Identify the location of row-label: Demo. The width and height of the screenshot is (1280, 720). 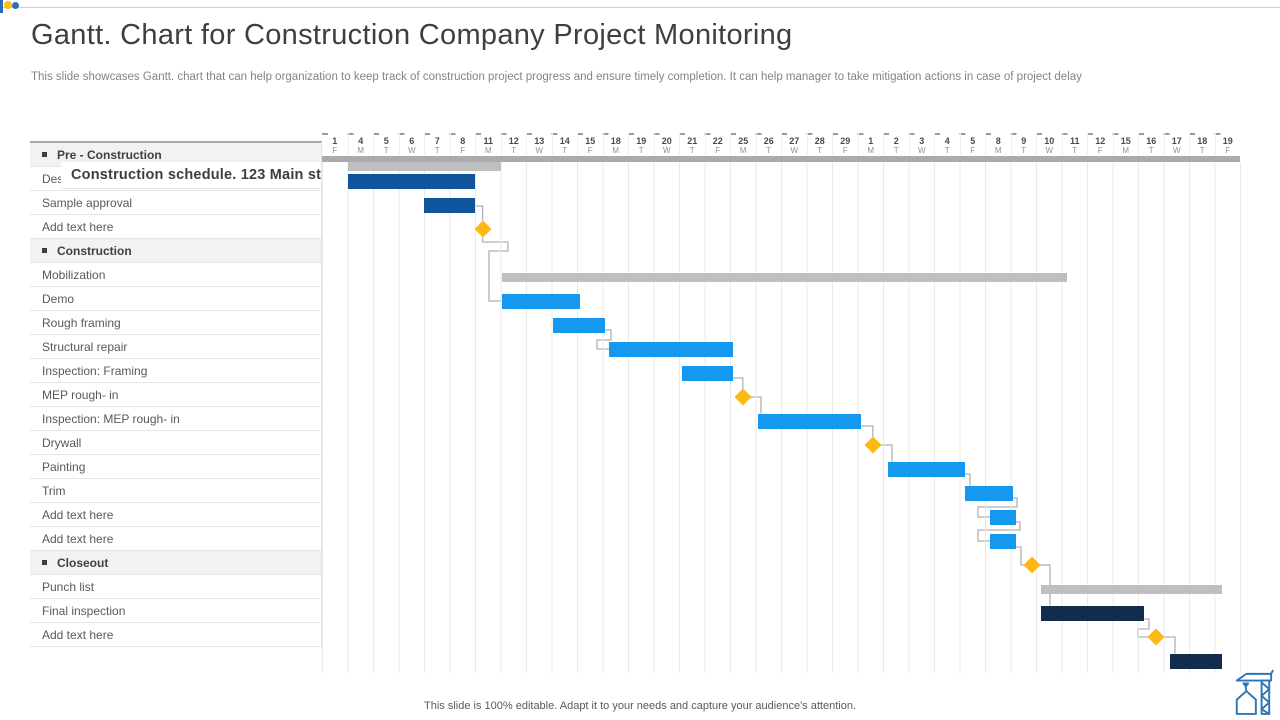
(58, 298).